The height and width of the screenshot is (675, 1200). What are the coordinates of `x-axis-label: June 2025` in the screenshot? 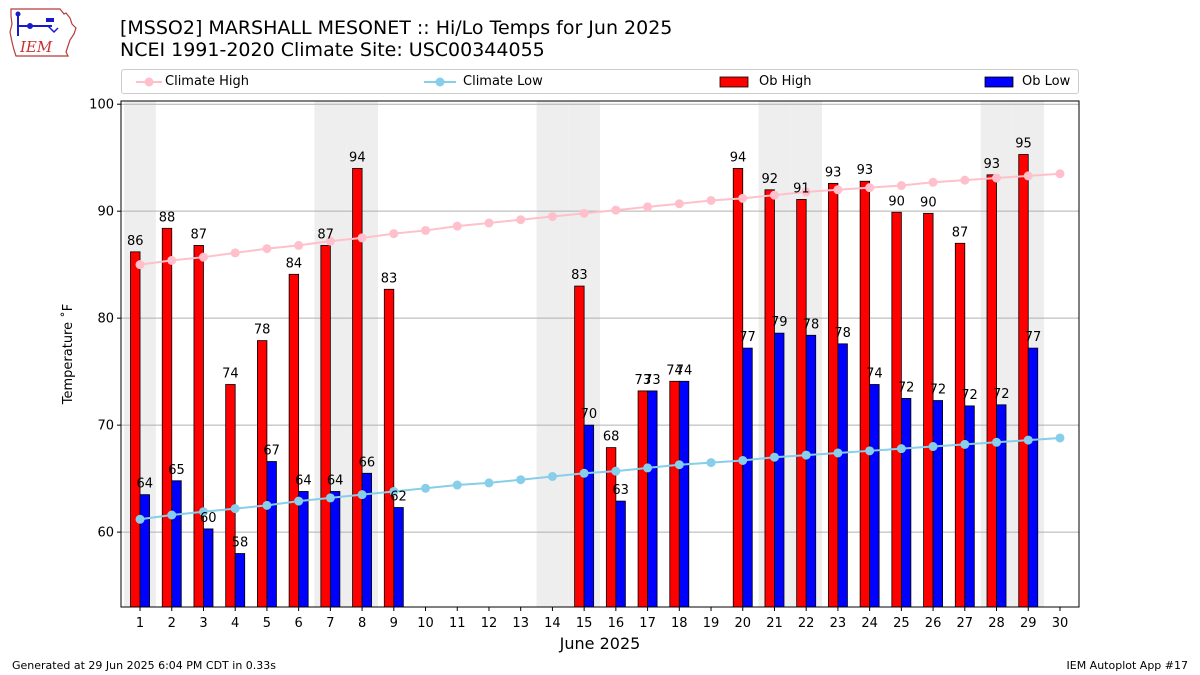 It's located at (600, 643).